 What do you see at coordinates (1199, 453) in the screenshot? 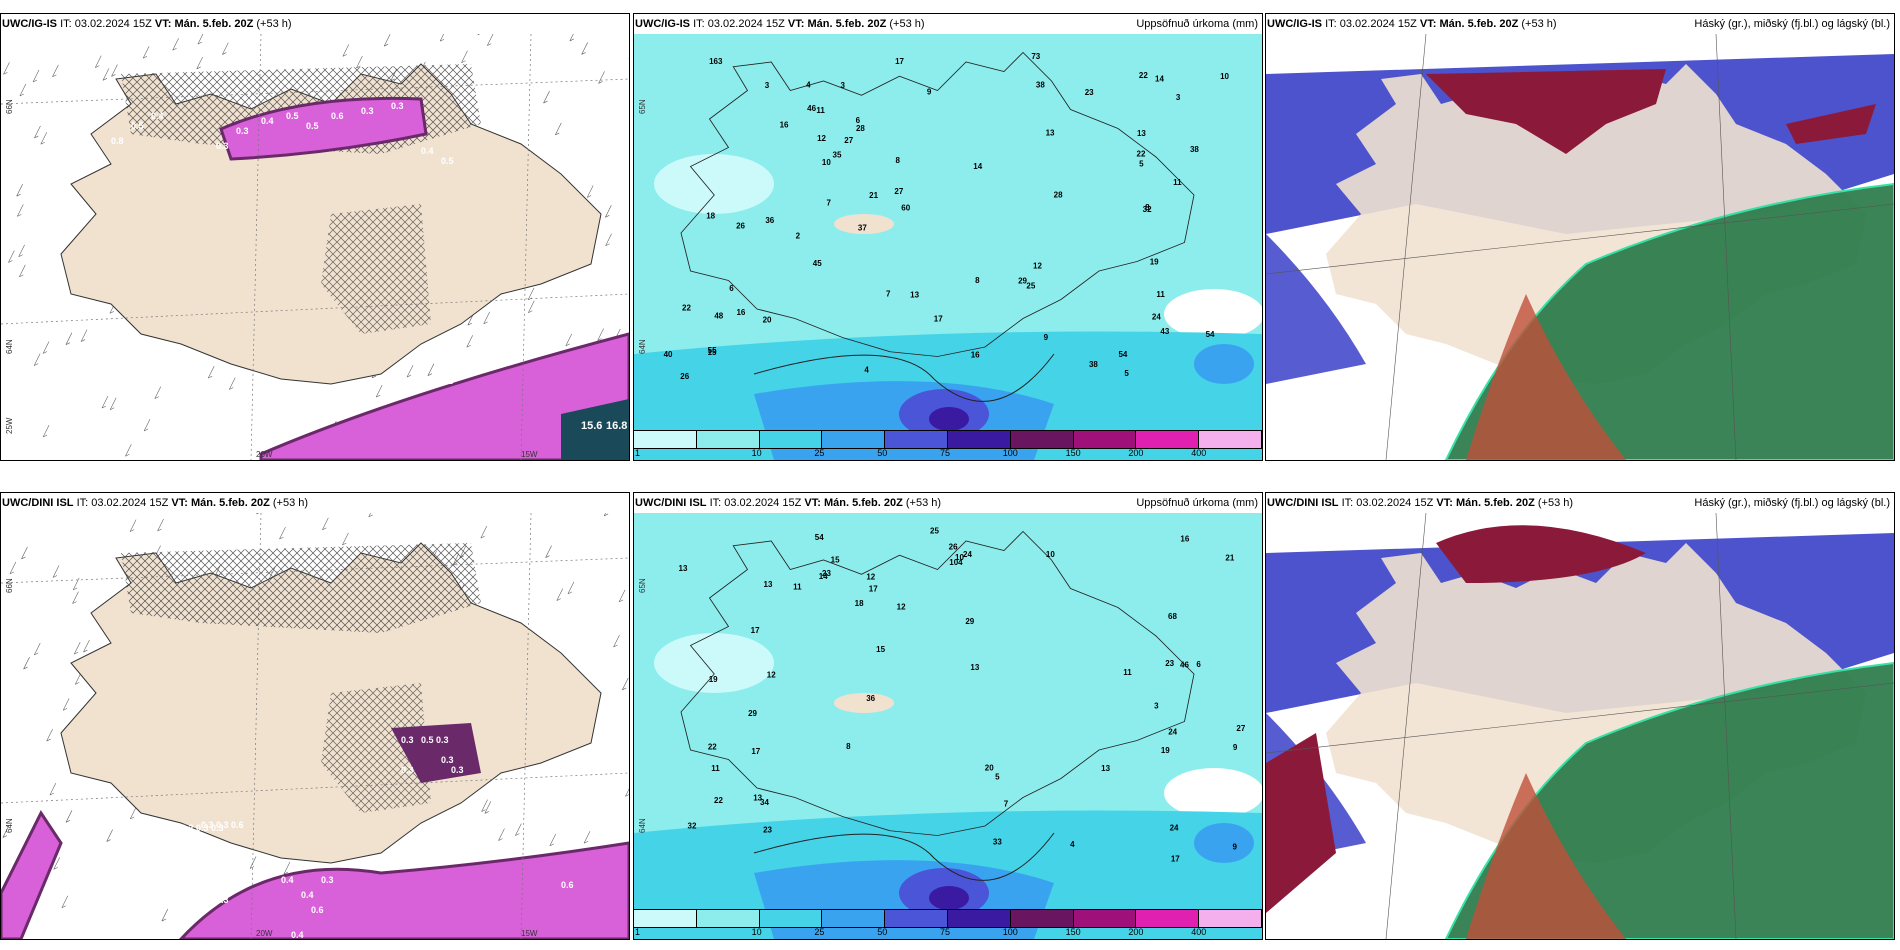
I see `legend-label: 400` at bounding box center [1199, 453].